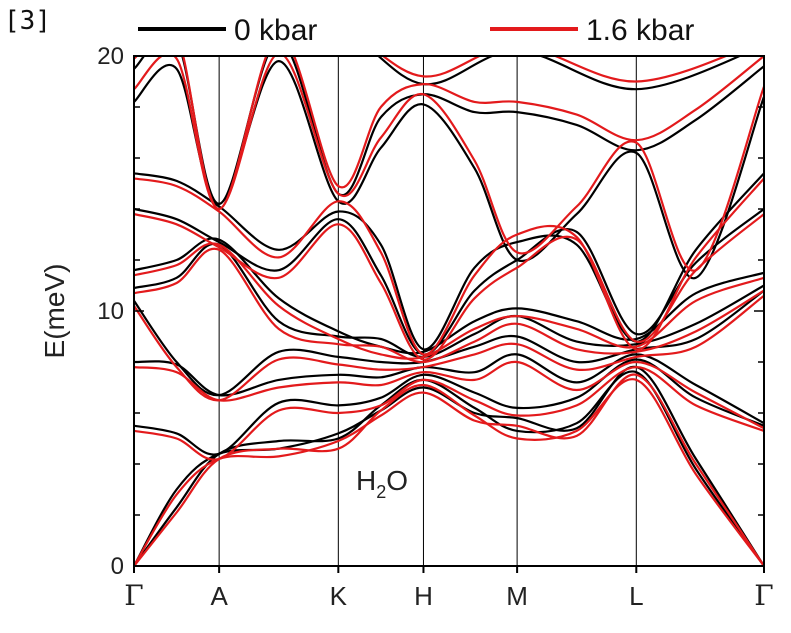 Image resolution: width=791 pixels, height=633 pixels. I want to click on x-tick-label-3: H, so click(423, 596).